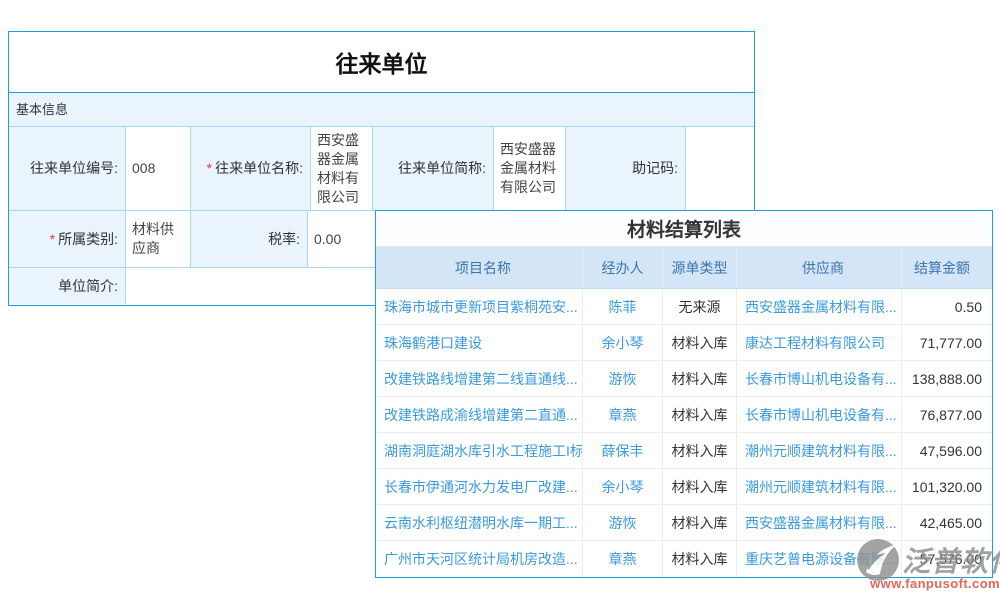  I want to click on page-title: 往来单位, so click(381, 62).